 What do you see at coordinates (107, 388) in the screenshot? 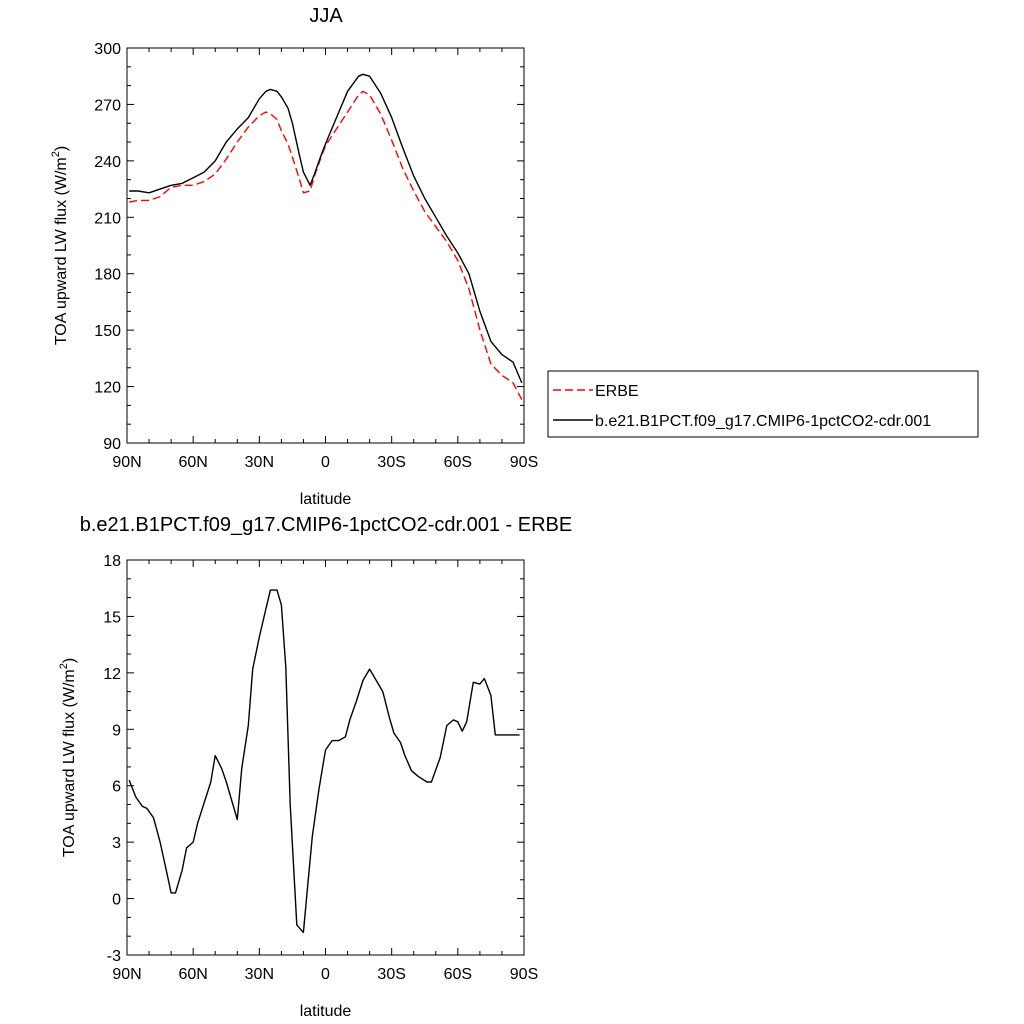
I see `y-tick-label: 120` at bounding box center [107, 388].